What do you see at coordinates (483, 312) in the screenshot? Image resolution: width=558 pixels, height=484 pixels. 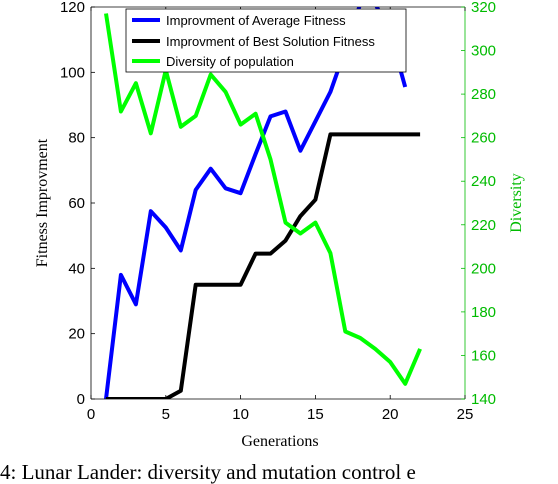 I see `y-right-tick-label: 180` at bounding box center [483, 312].